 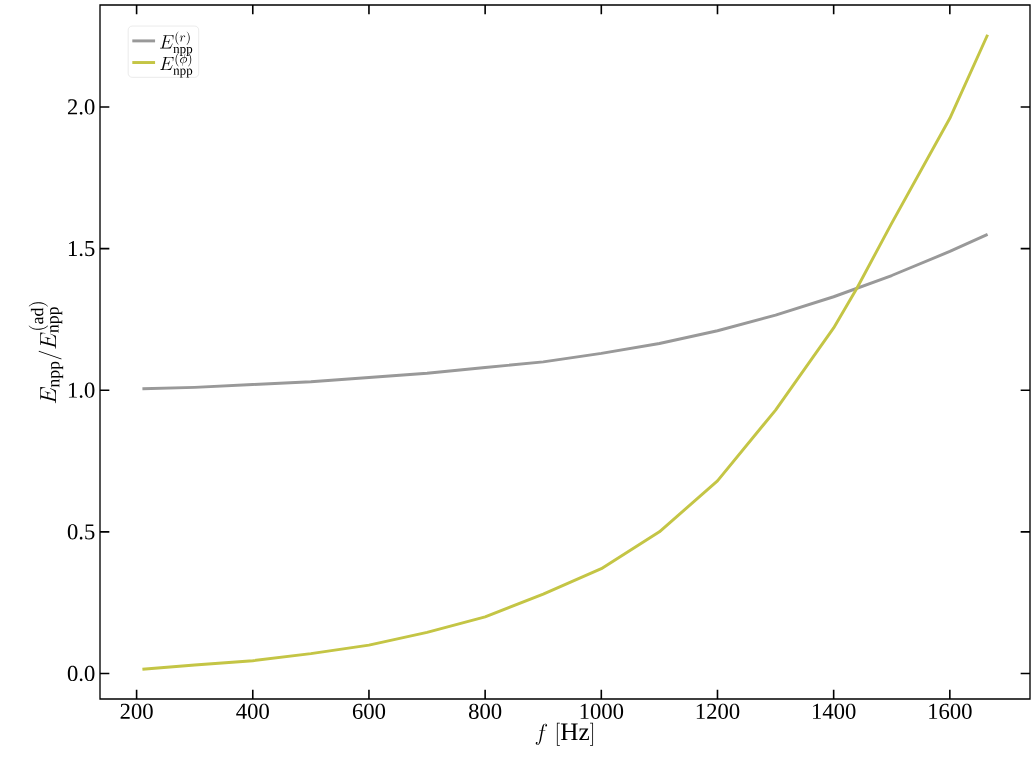 What do you see at coordinates (602, 711) in the screenshot?
I see `x-tick-label: 1000` at bounding box center [602, 711].